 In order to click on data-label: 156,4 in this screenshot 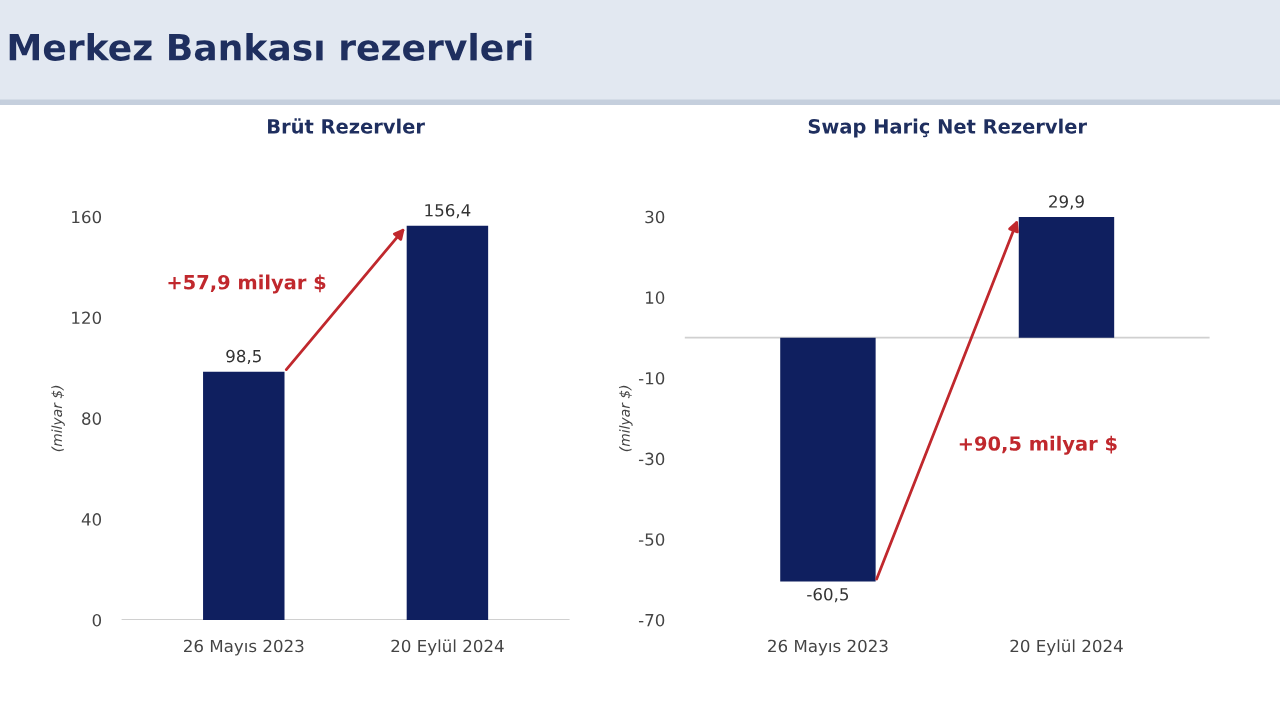, I will do `click(448, 211)`.